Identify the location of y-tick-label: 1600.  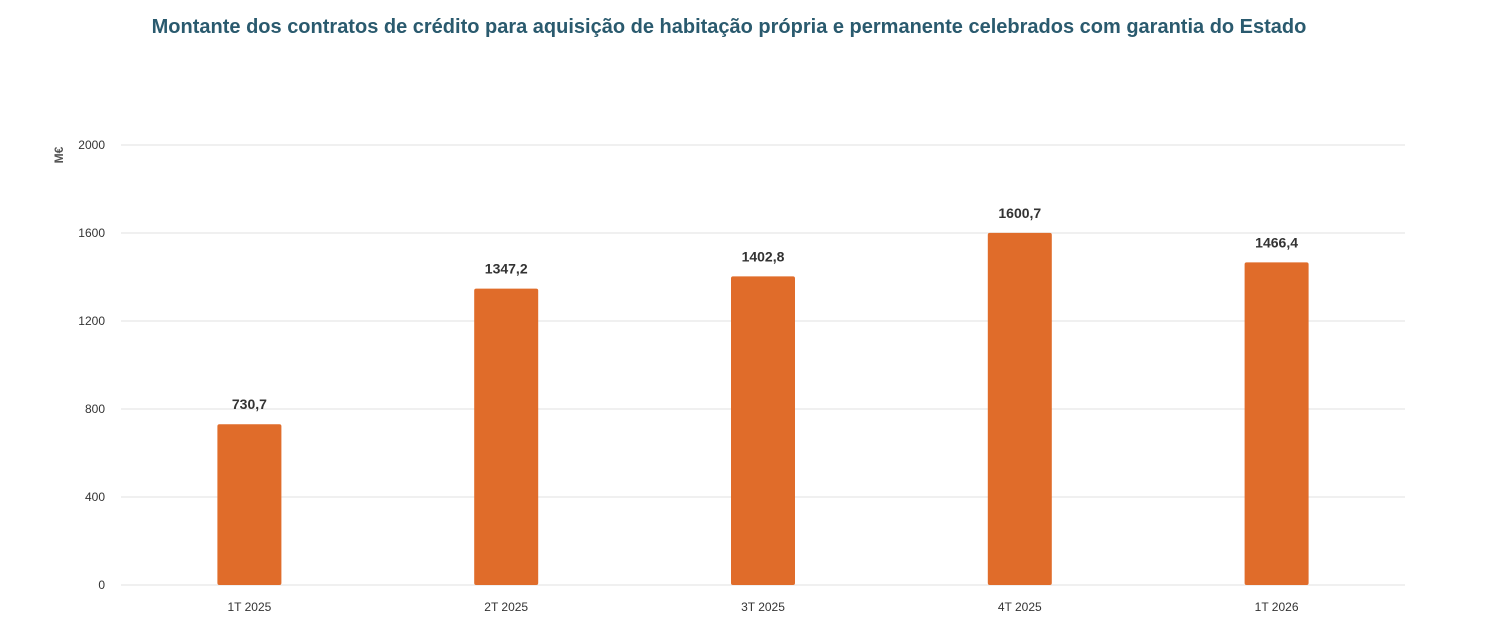
(91, 233).